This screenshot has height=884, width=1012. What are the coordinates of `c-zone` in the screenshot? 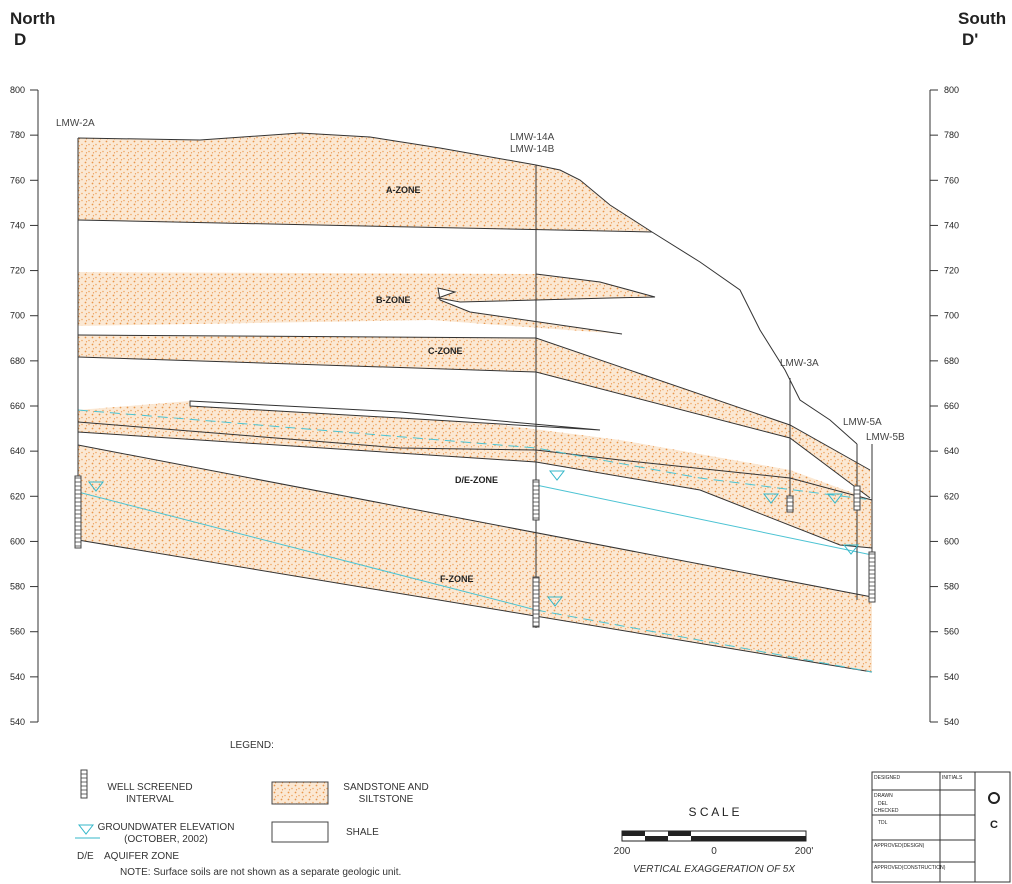 It's located at (474, 416).